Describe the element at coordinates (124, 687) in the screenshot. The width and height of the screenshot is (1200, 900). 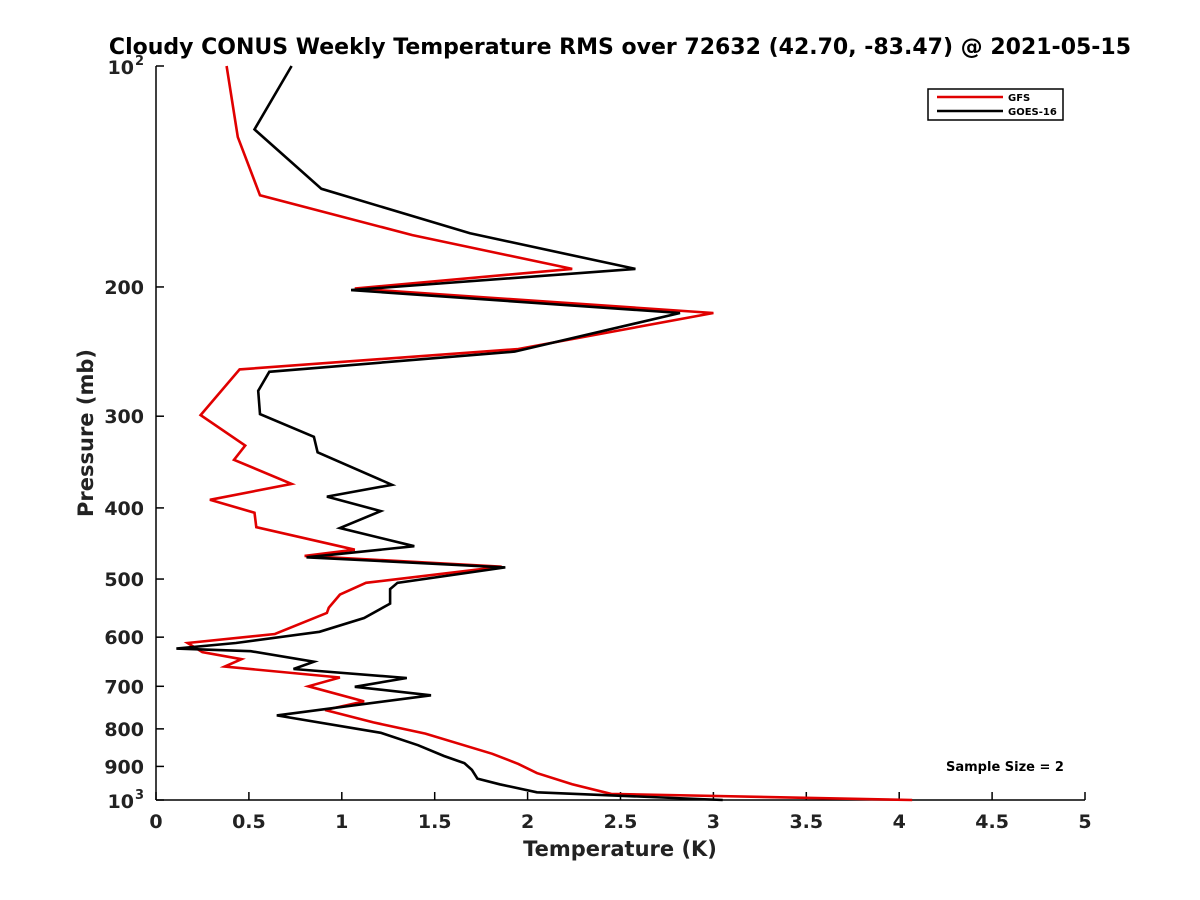
I see `y-tick-label: 700` at that location.